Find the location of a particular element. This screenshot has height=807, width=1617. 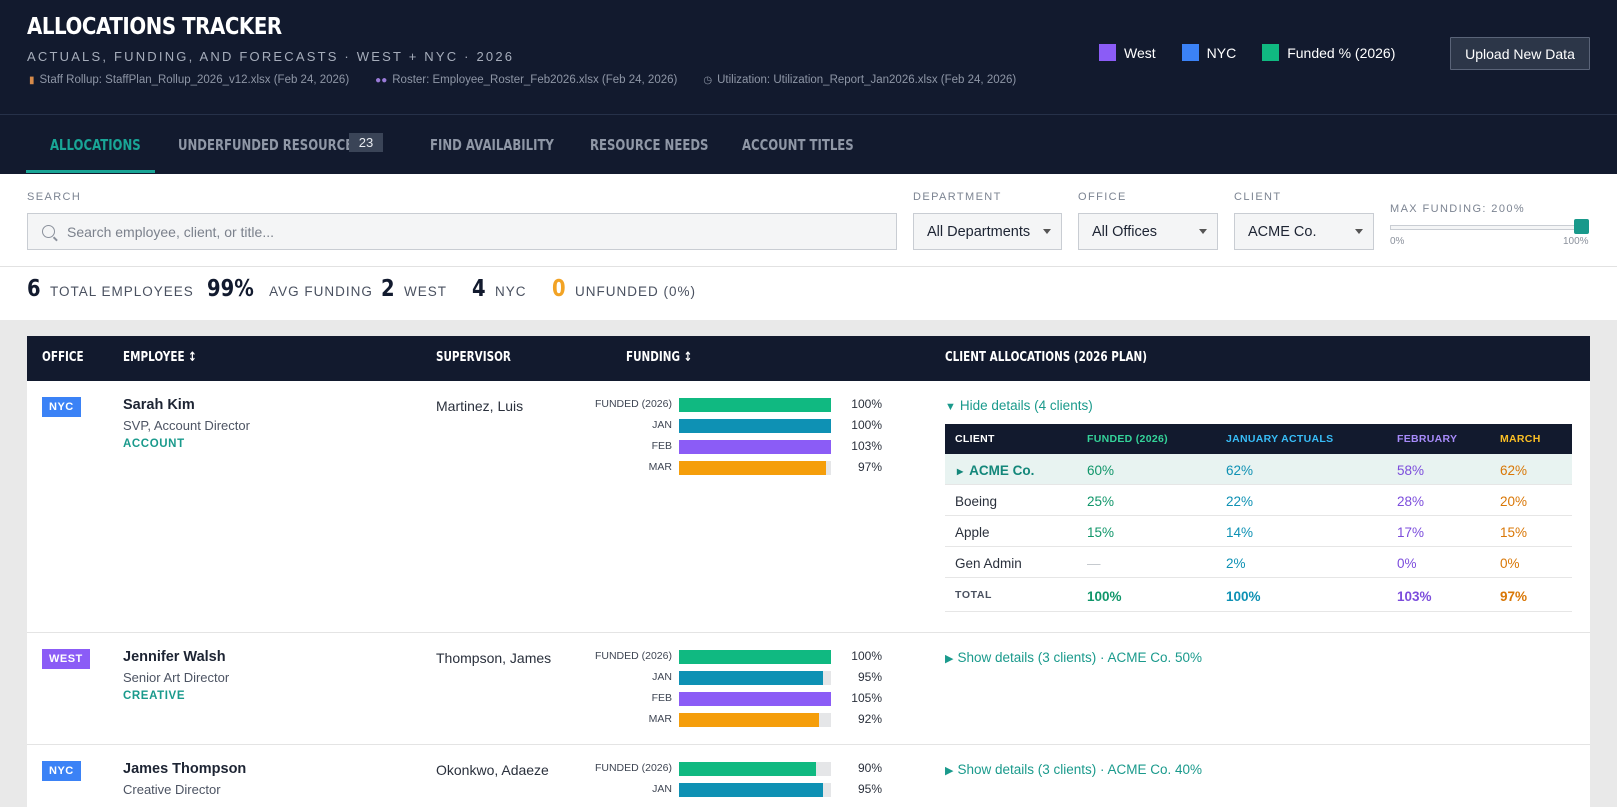

legend-label: NYC is located at coordinates (1221, 52).